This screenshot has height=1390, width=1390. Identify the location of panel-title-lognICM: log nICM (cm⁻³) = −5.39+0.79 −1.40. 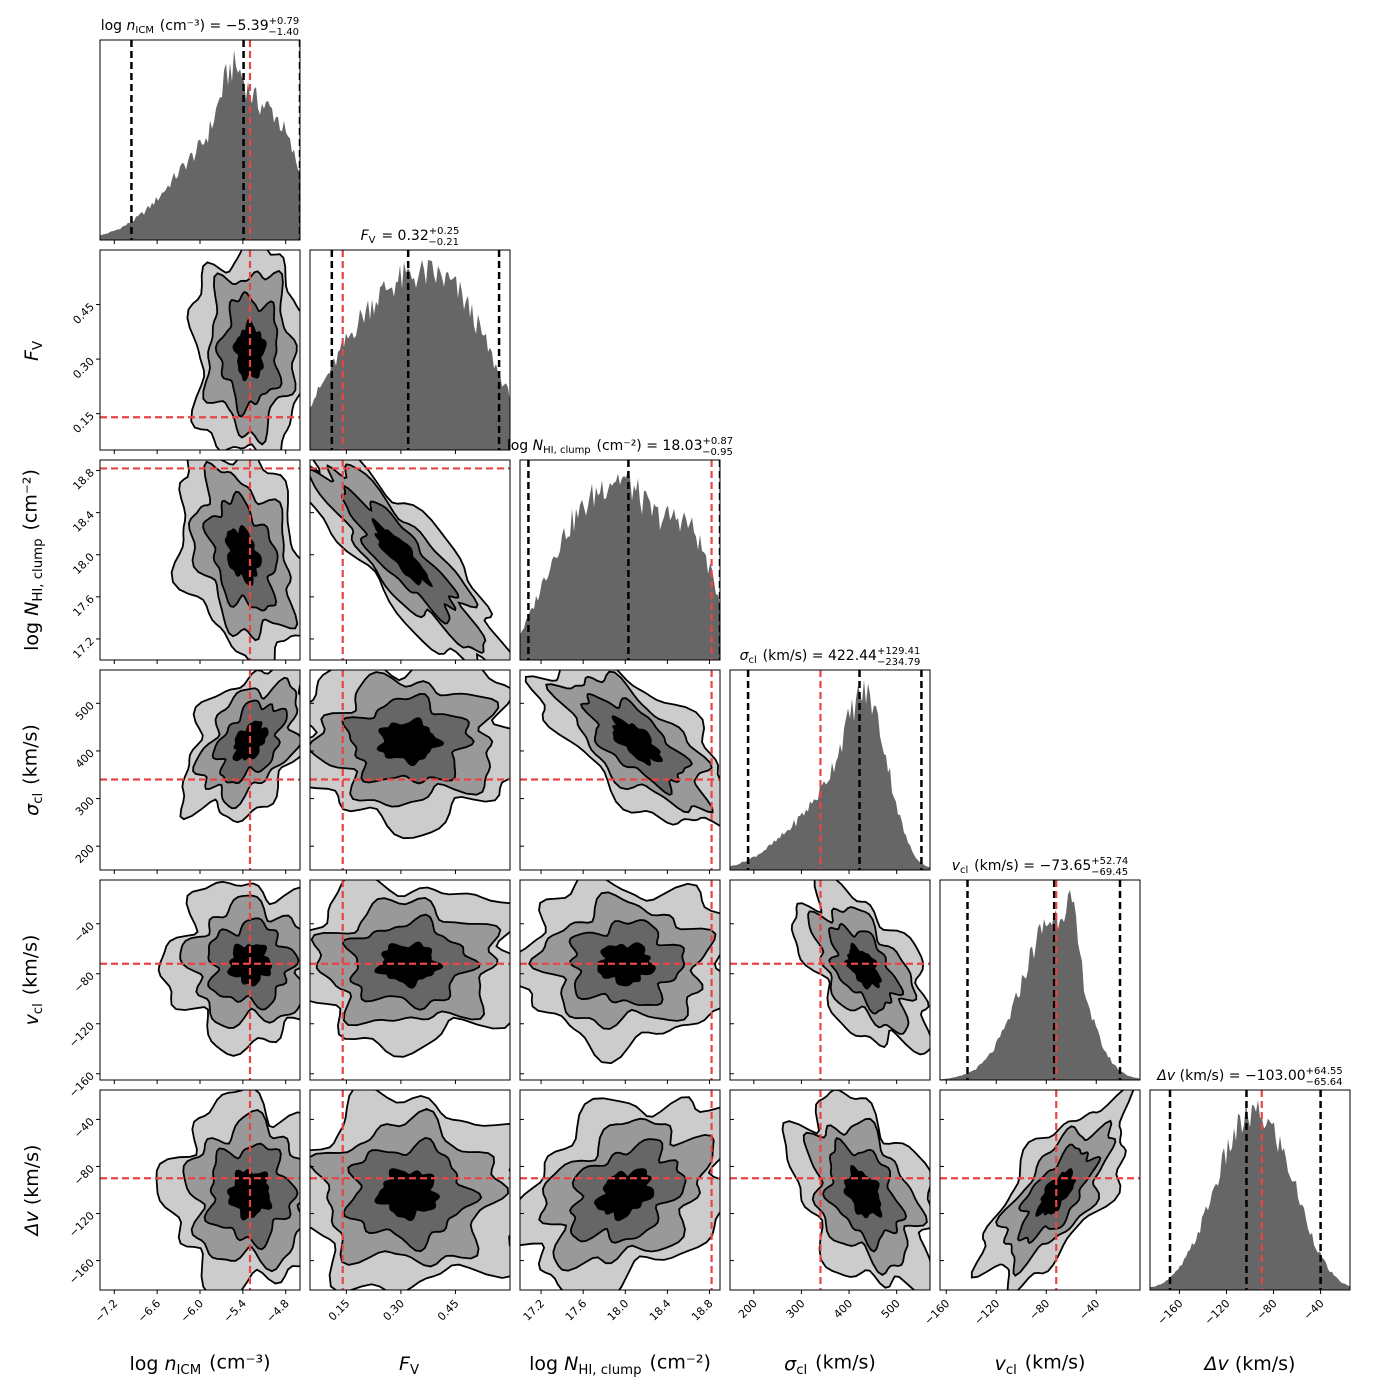
(200, 27).